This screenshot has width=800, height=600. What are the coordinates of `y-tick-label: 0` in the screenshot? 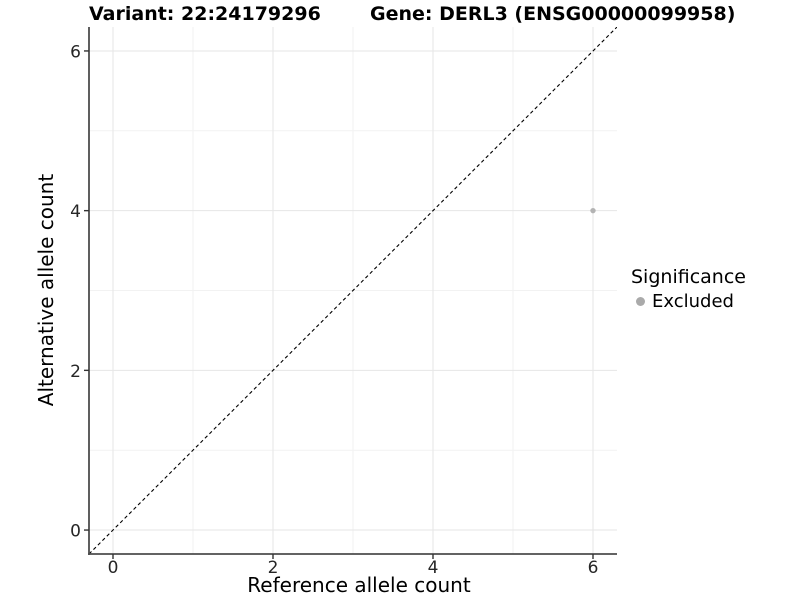 It's located at (75, 532).